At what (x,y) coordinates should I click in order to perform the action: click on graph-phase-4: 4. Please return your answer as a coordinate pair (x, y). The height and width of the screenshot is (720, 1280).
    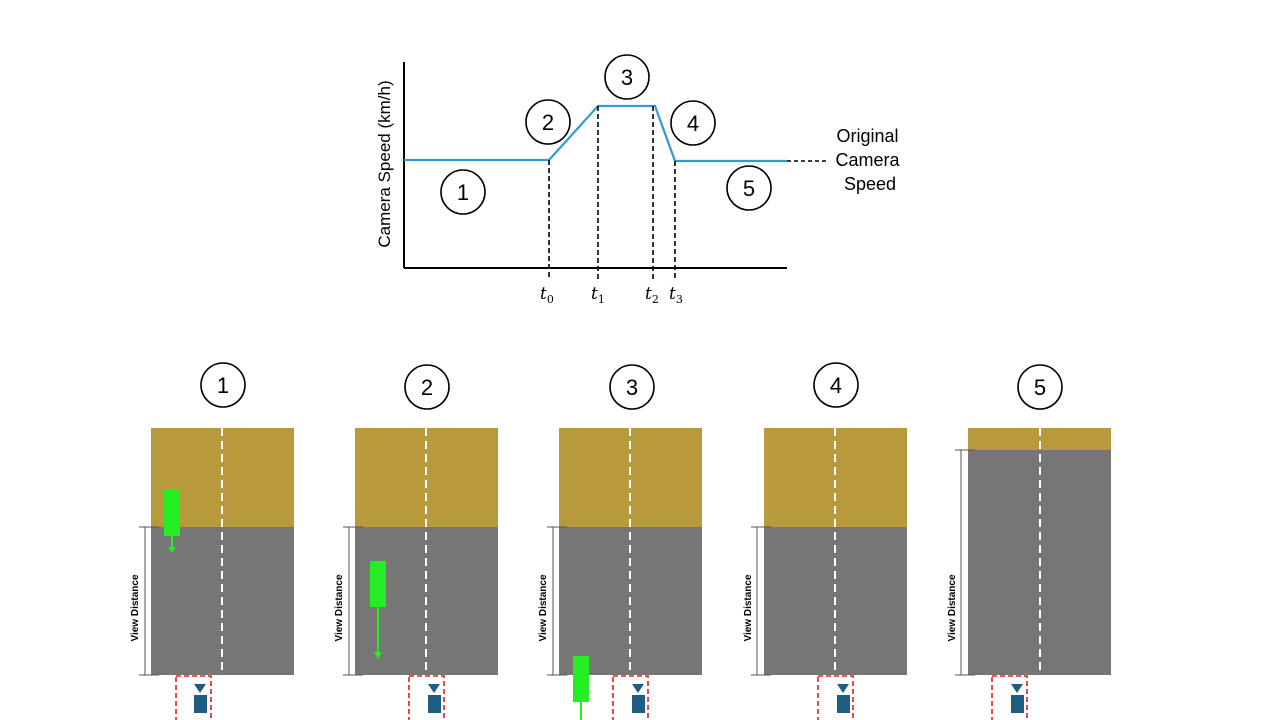
    Looking at the image, I should click on (693, 123).